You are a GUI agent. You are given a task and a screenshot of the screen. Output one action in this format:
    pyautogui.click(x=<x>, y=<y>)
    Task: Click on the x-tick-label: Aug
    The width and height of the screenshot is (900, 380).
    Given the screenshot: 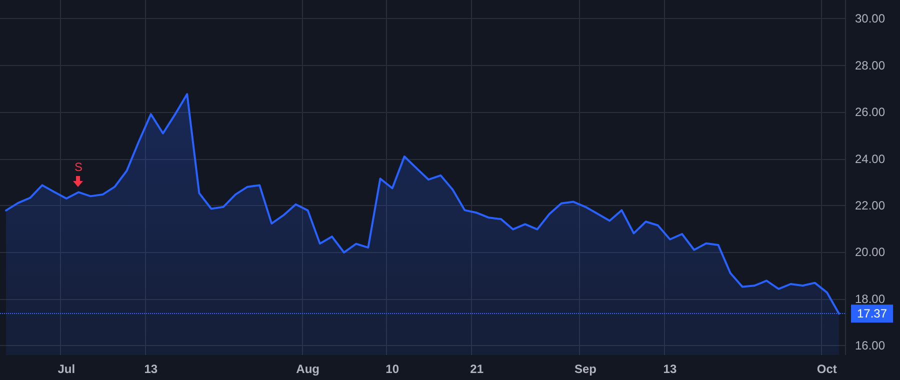 What is the action you would take?
    pyautogui.click(x=308, y=369)
    